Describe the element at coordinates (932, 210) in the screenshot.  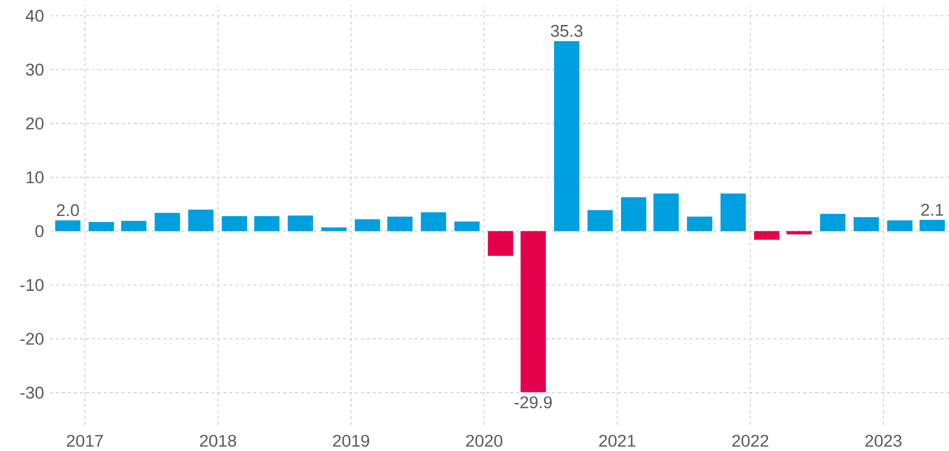
I see `data-label: 2.1` at that location.